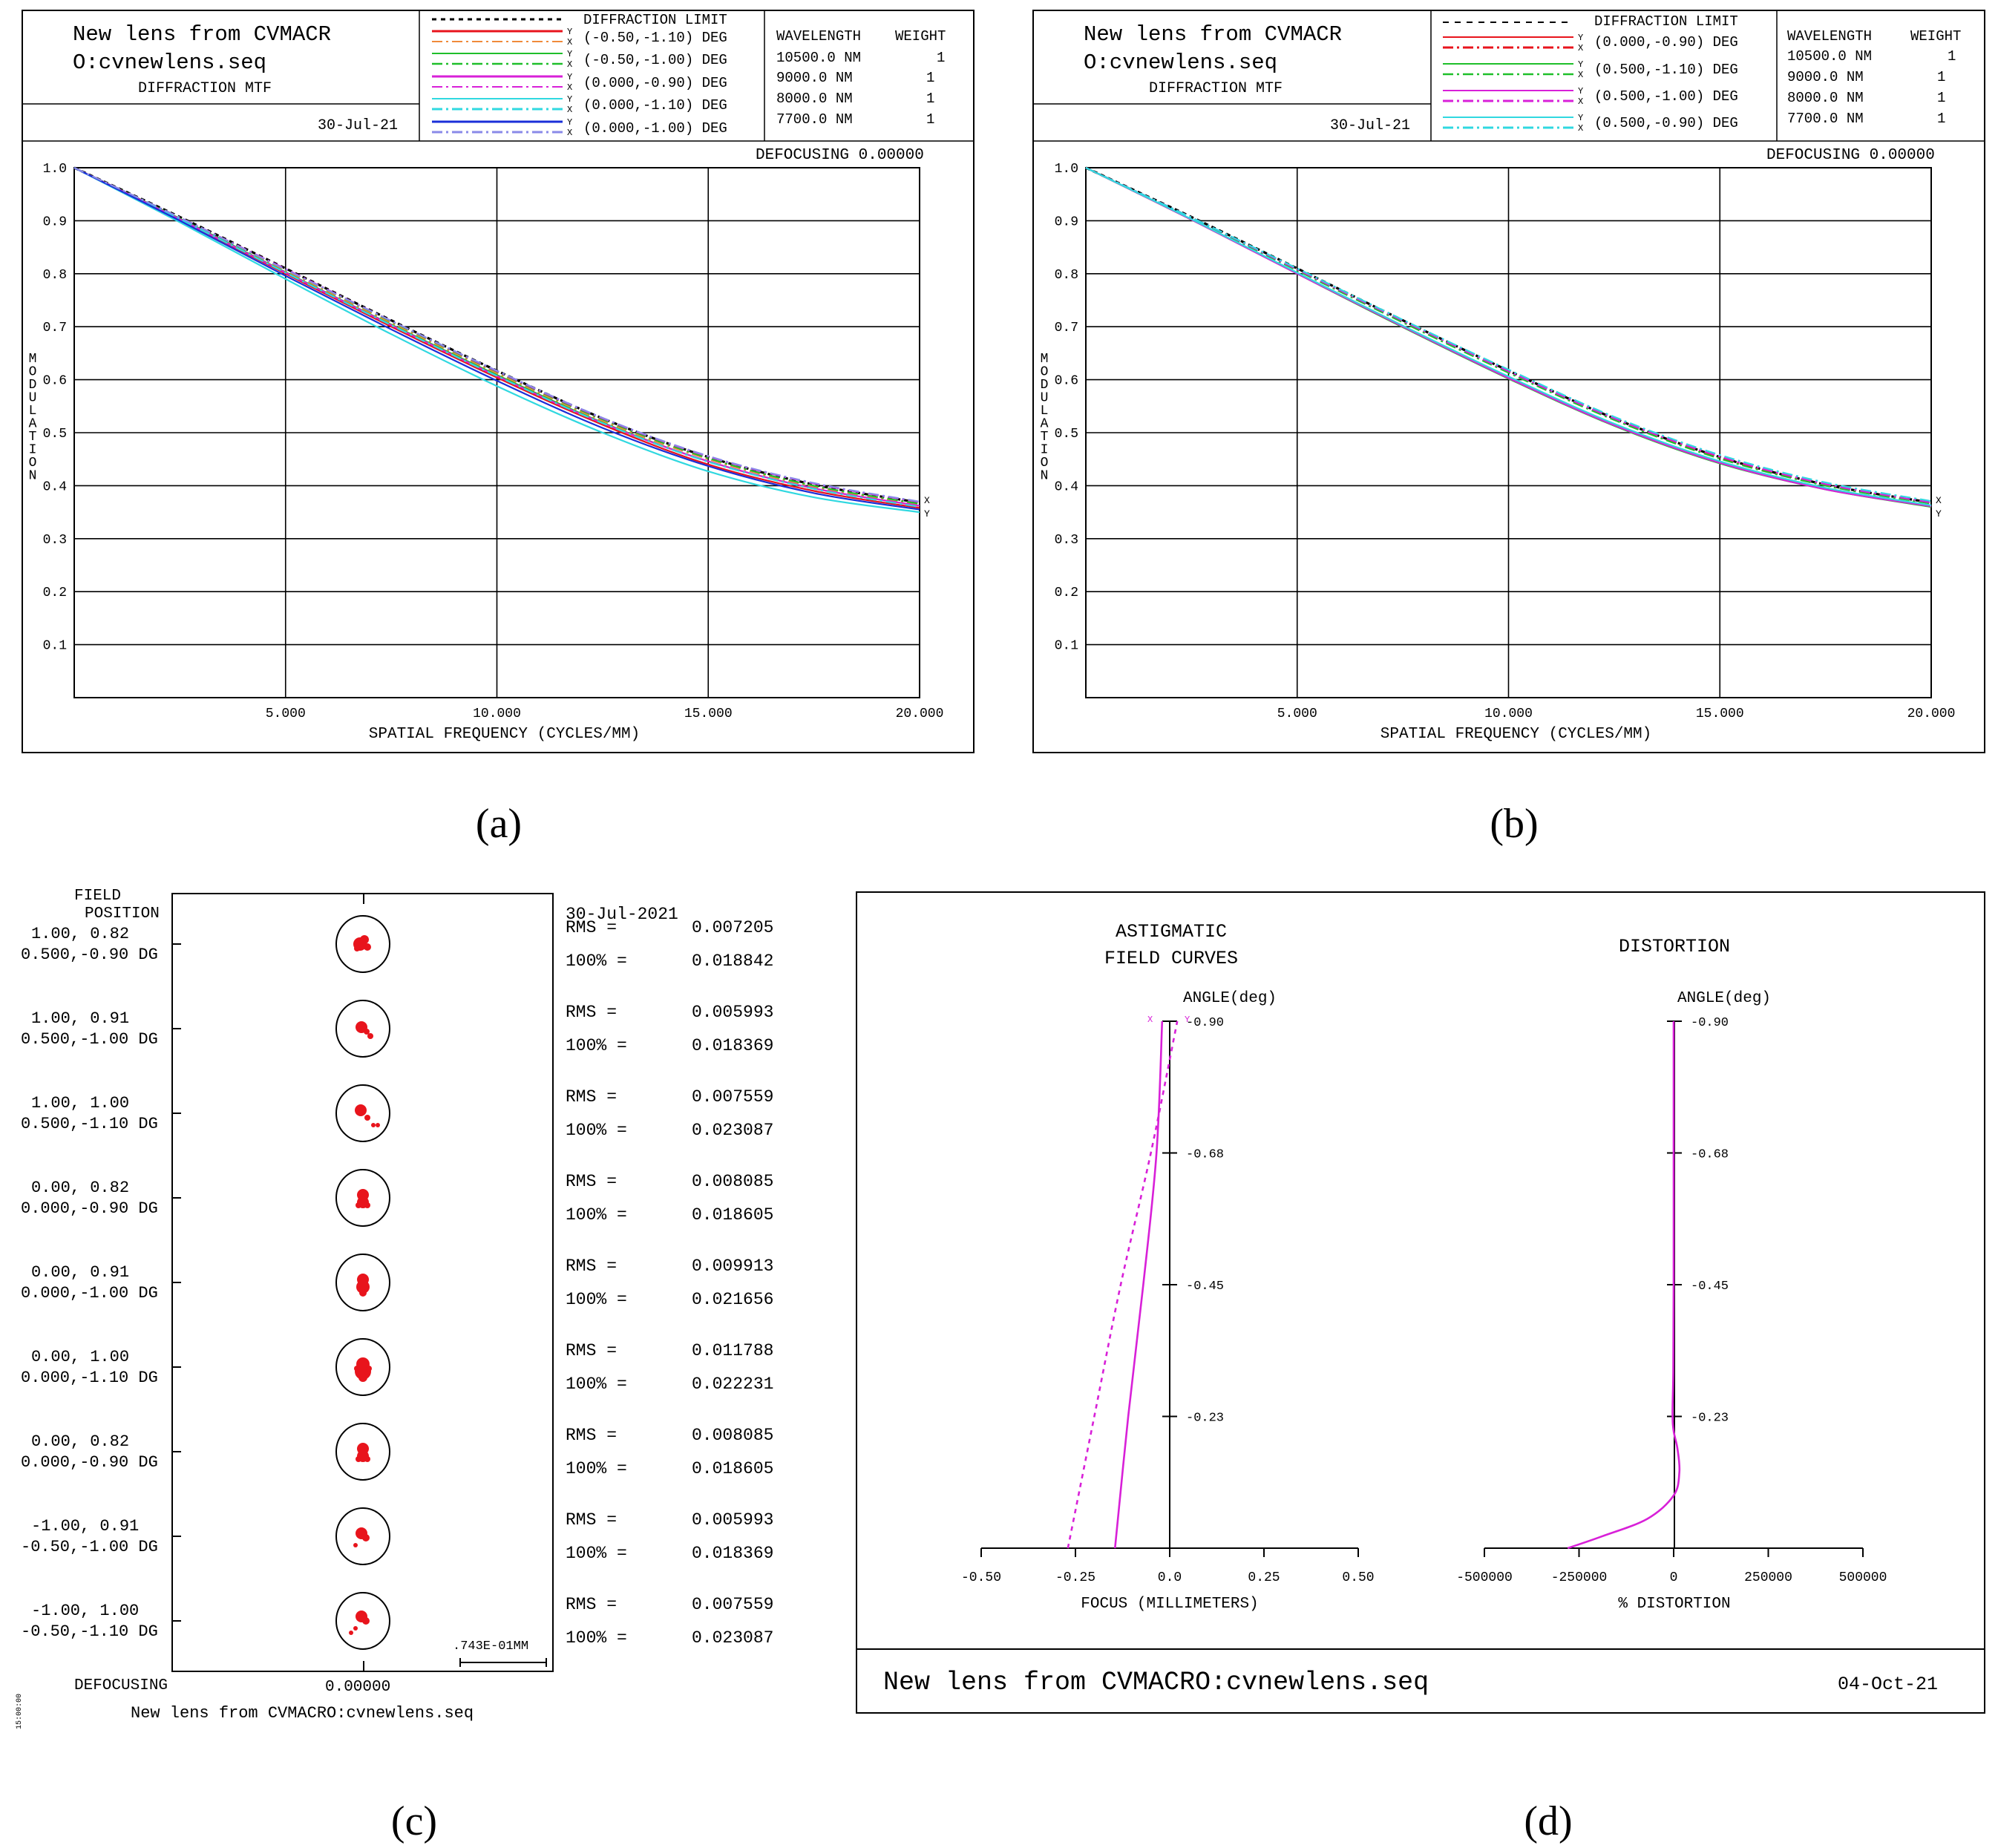 This screenshot has height=1848, width=1998. Describe the element at coordinates (655, 83) in the screenshot. I see `legend-a-item-3: (0.000,-0.90) DEG` at that location.